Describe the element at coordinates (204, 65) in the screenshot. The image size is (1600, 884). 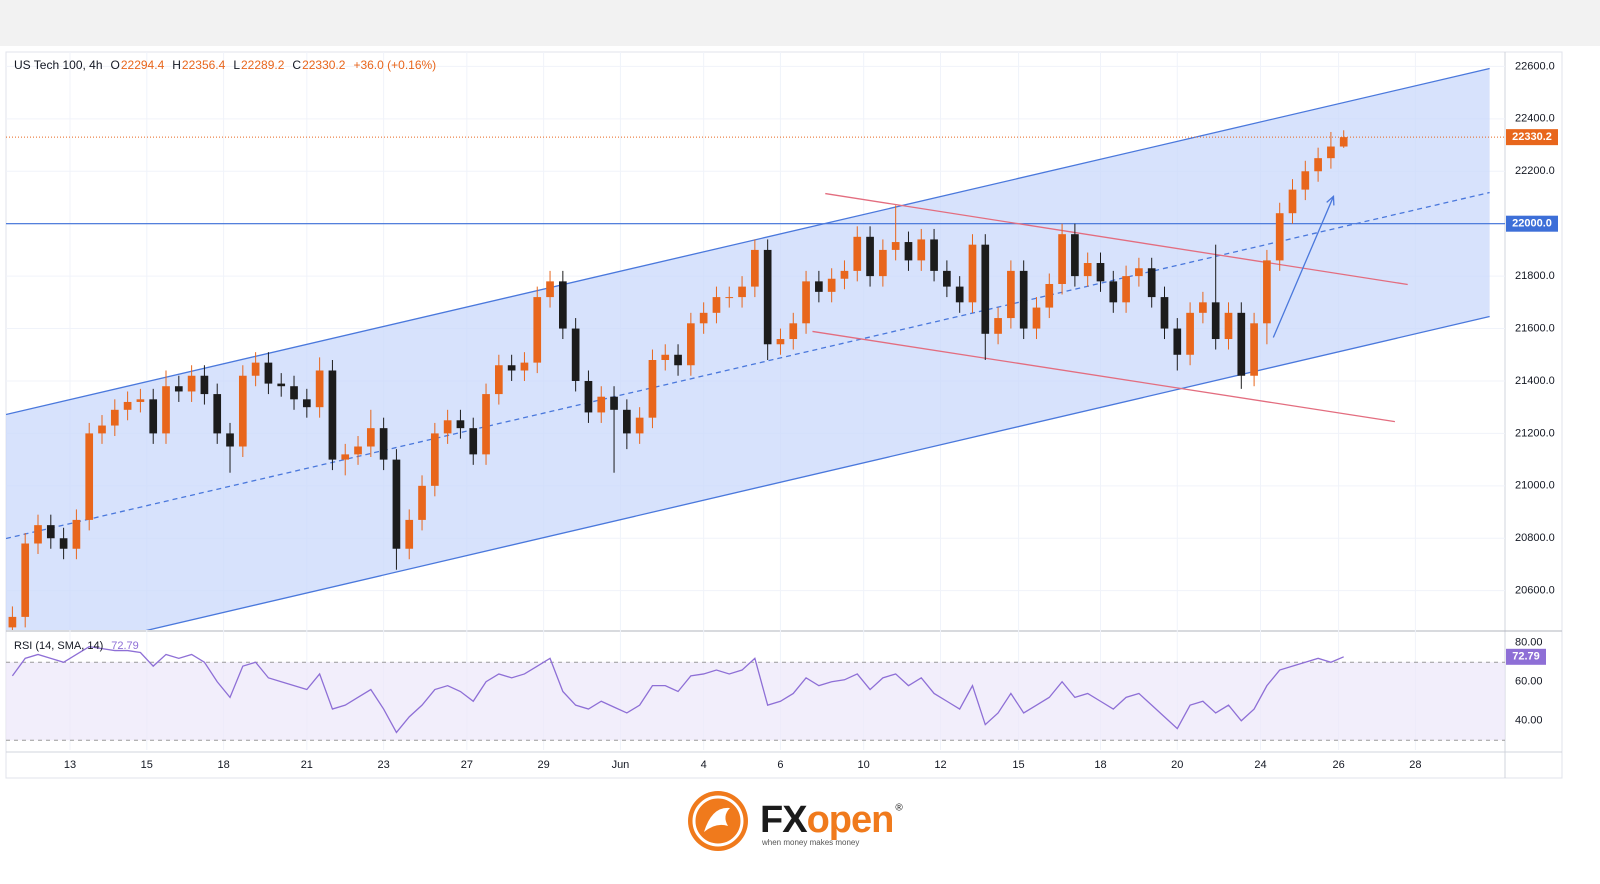
I see `ohlc-value: 22356.4` at that location.